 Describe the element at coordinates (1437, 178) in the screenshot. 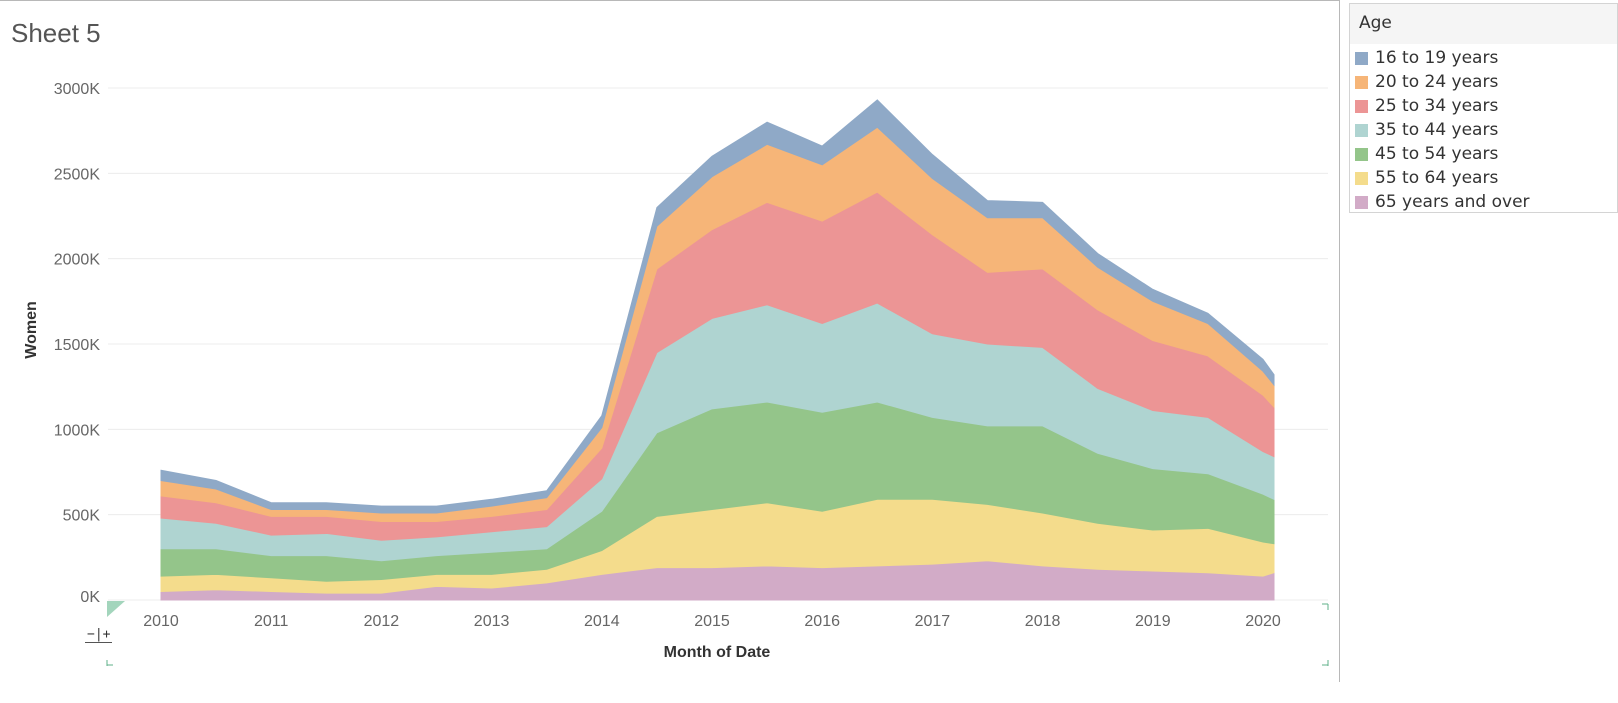

I see `legend-label: 55 to 64 years` at that location.